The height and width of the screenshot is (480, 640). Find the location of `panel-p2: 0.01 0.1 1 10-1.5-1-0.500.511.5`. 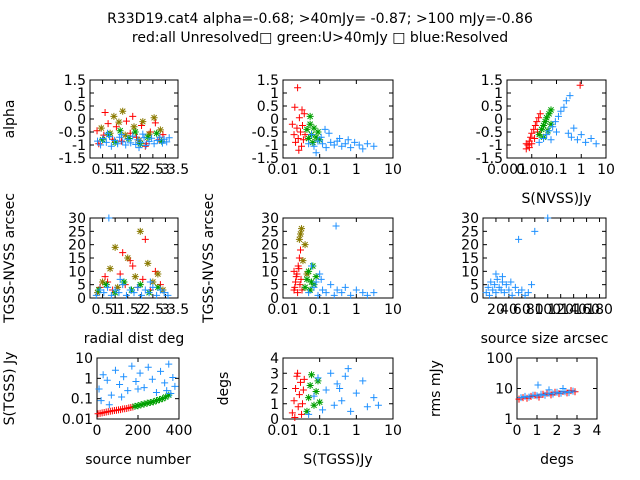

panel-p2: 0.01 0.1 1 10-1.5-1-0.500.511.5 is located at coordinates (327, 125).